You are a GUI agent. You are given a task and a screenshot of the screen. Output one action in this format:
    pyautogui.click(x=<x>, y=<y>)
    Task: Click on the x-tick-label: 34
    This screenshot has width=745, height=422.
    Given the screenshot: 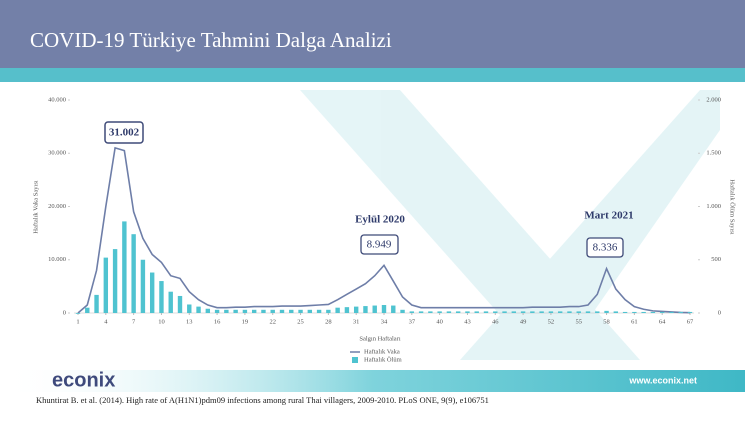 What is the action you would take?
    pyautogui.click(x=384, y=321)
    